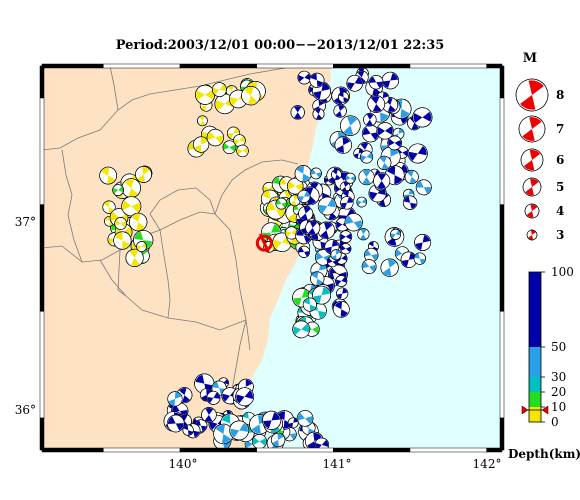  Describe the element at coordinates (544, 363) in the screenshot. I see `depth-colorbar: 100 50 30 20 10 0 Depth(km)` at that location.